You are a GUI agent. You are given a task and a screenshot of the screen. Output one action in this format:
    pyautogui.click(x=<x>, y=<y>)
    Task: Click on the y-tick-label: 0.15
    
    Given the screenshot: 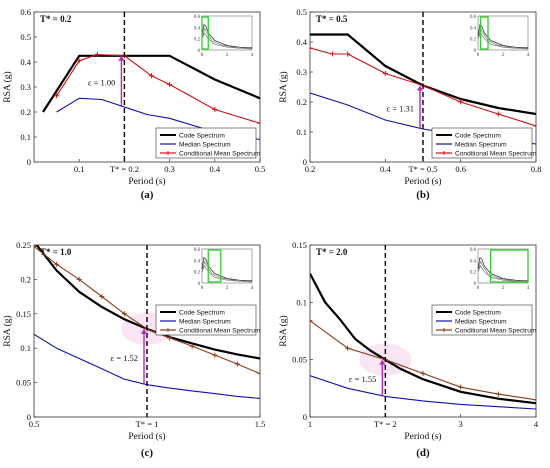 What is the action you would take?
    pyautogui.click(x=23, y=314)
    